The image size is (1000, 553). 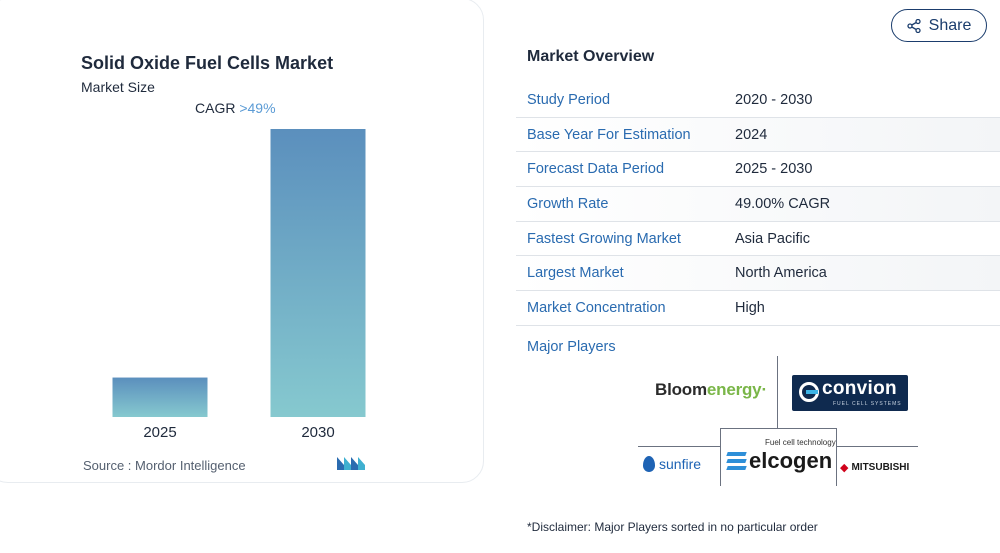 I want to click on overview-key: Forecast Data Period, so click(x=596, y=169).